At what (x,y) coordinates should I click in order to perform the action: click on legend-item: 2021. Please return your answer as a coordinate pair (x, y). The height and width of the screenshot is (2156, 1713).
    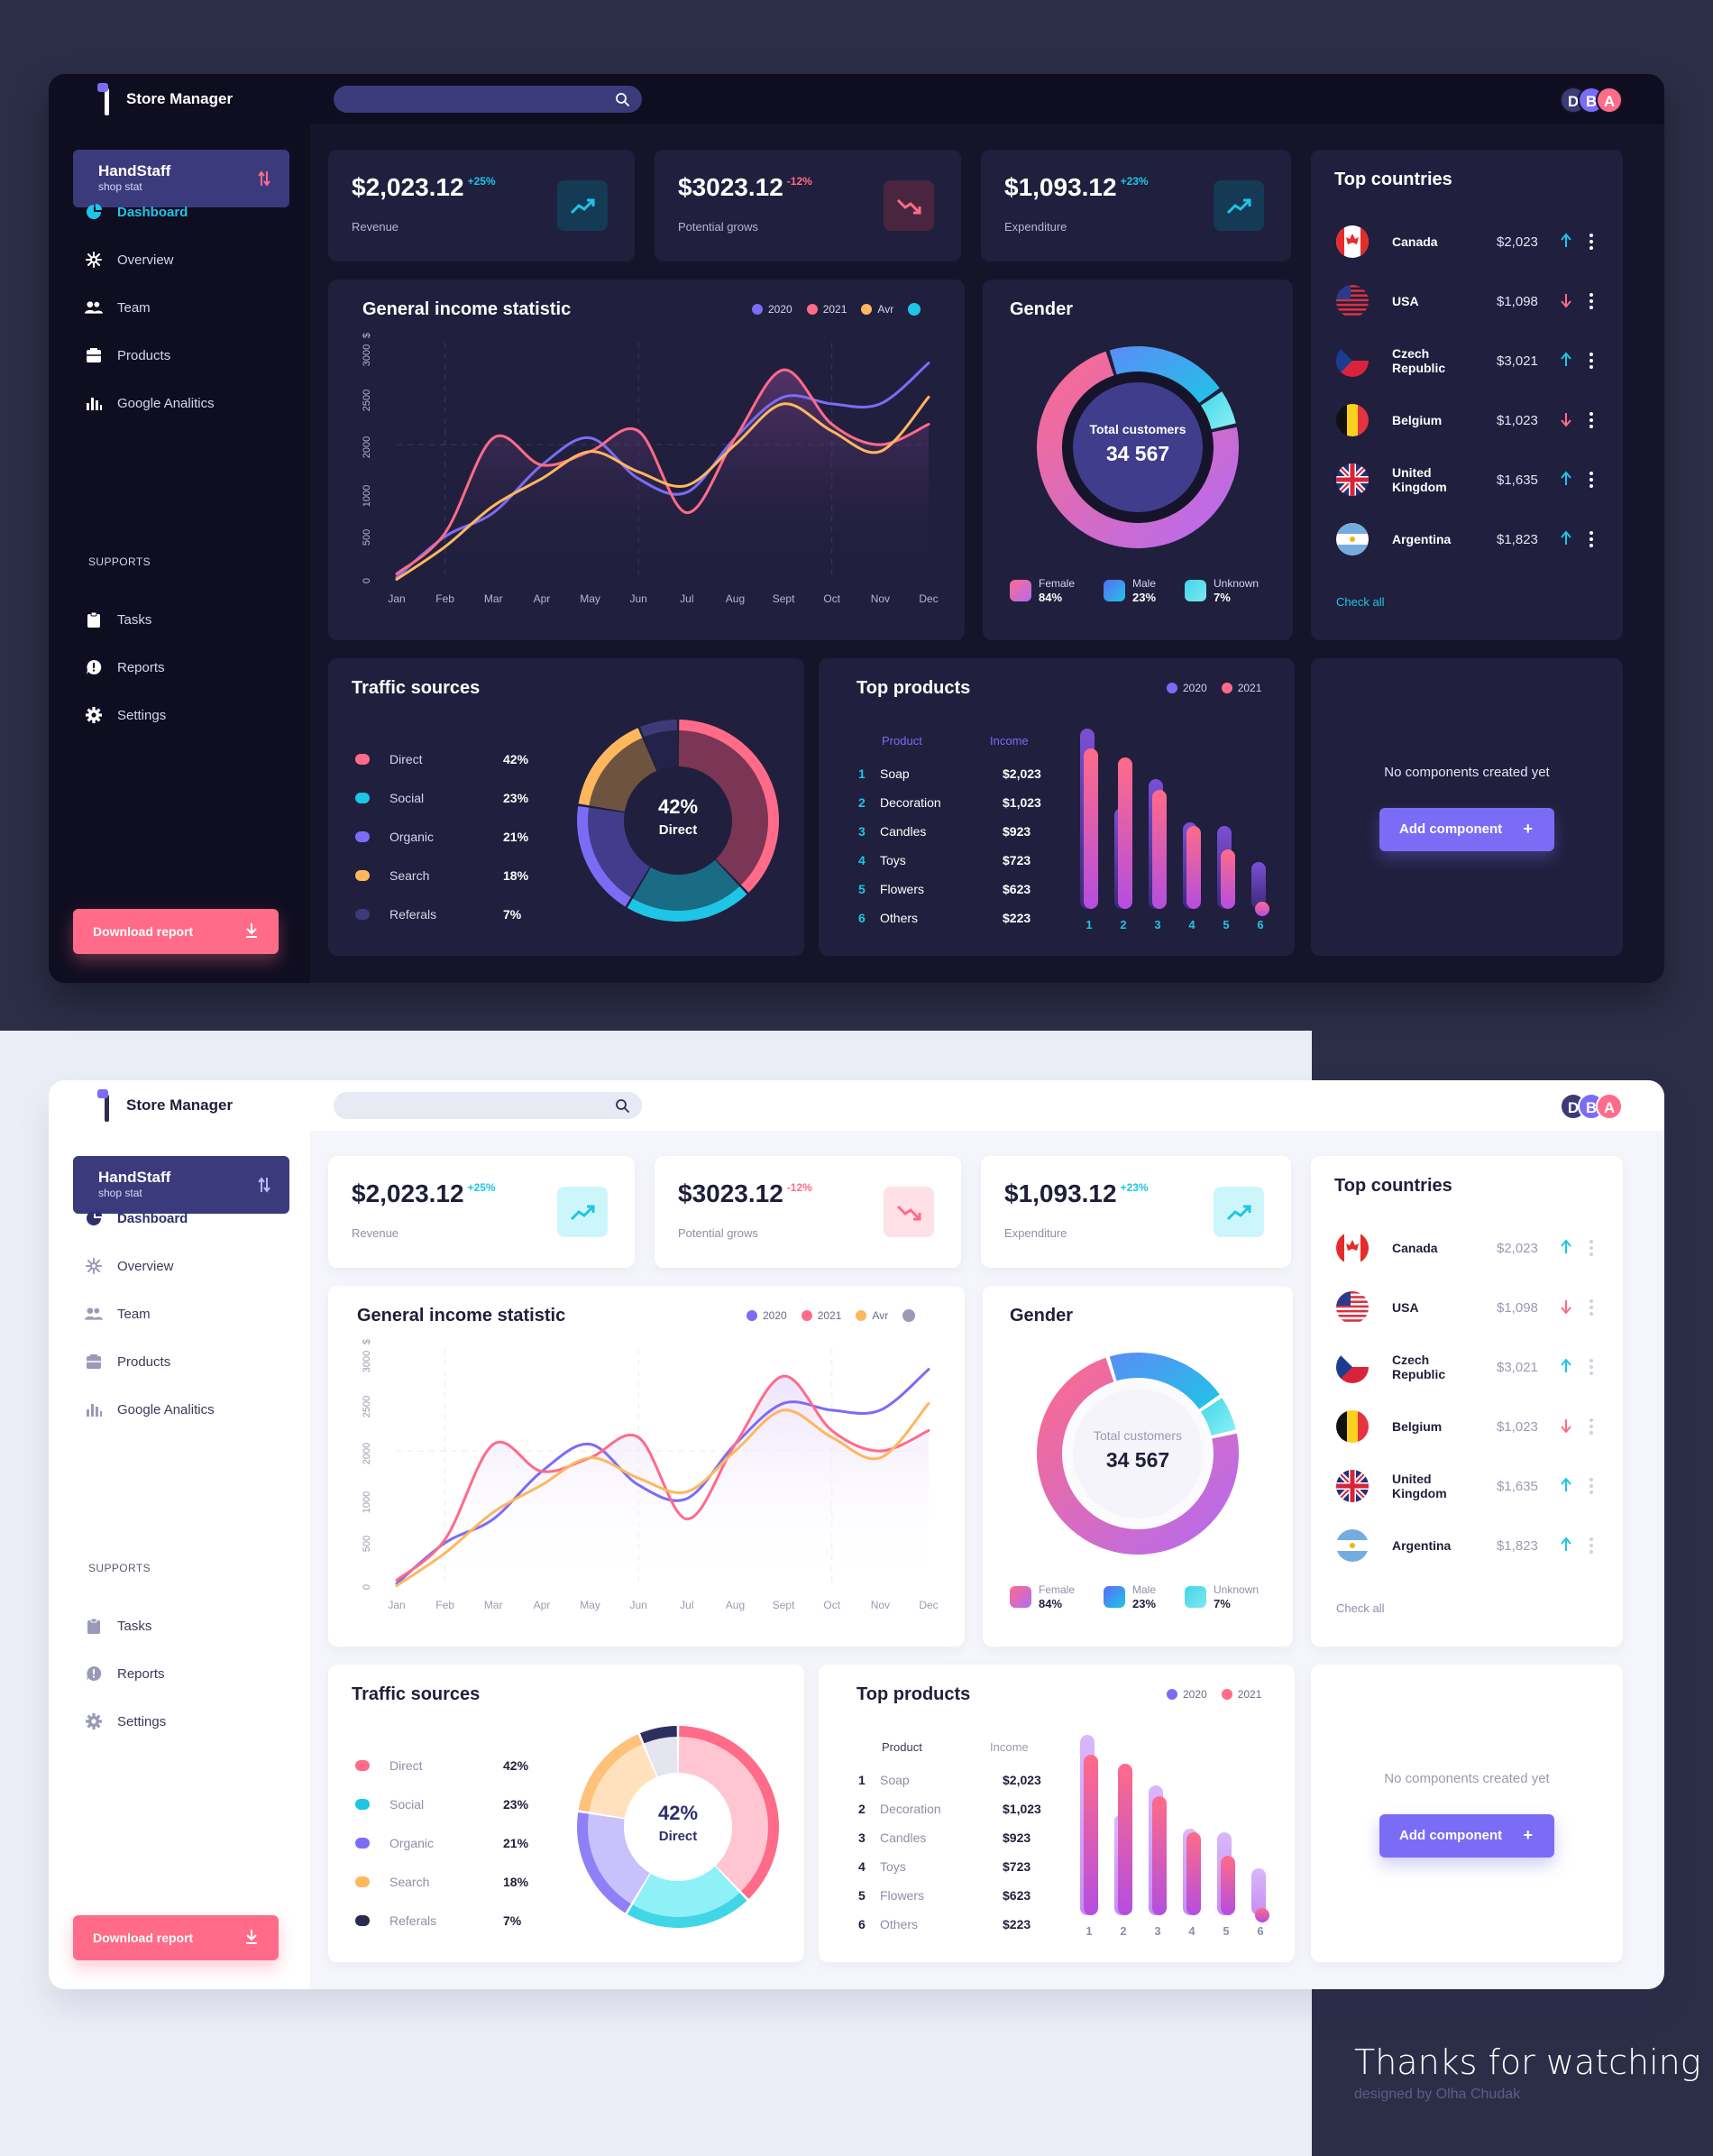
    Looking at the image, I should click on (821, 1315).